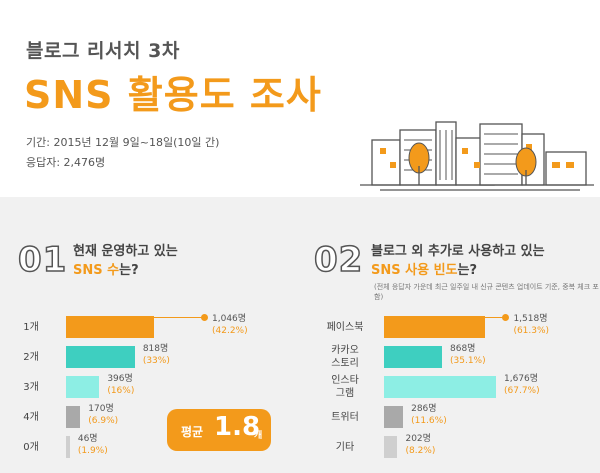 This screenshot has height=473, width=600. What do you see at coordinates (173, 95) in the screenshot?
I see `page-title: SNS 활용도 조사` at bounding box center [173, 95].